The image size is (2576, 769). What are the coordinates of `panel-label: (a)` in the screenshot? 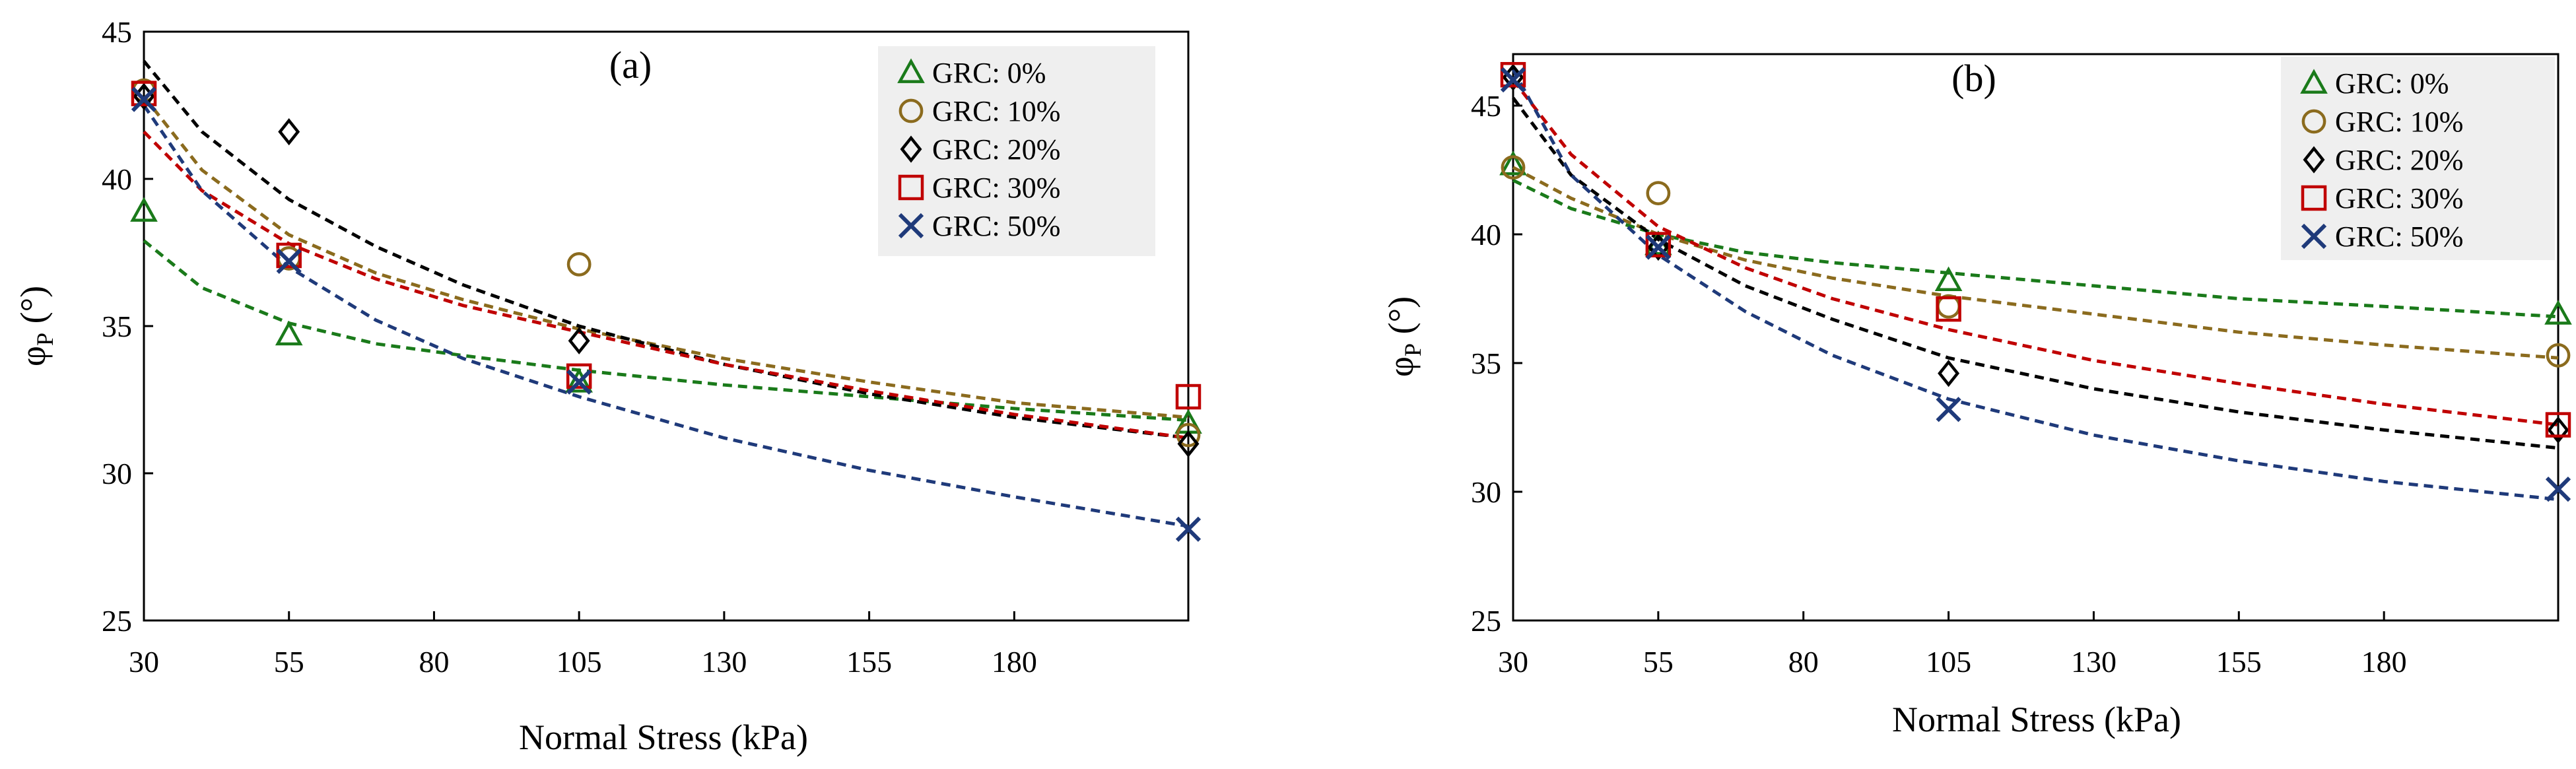 It's located at (630, 65).